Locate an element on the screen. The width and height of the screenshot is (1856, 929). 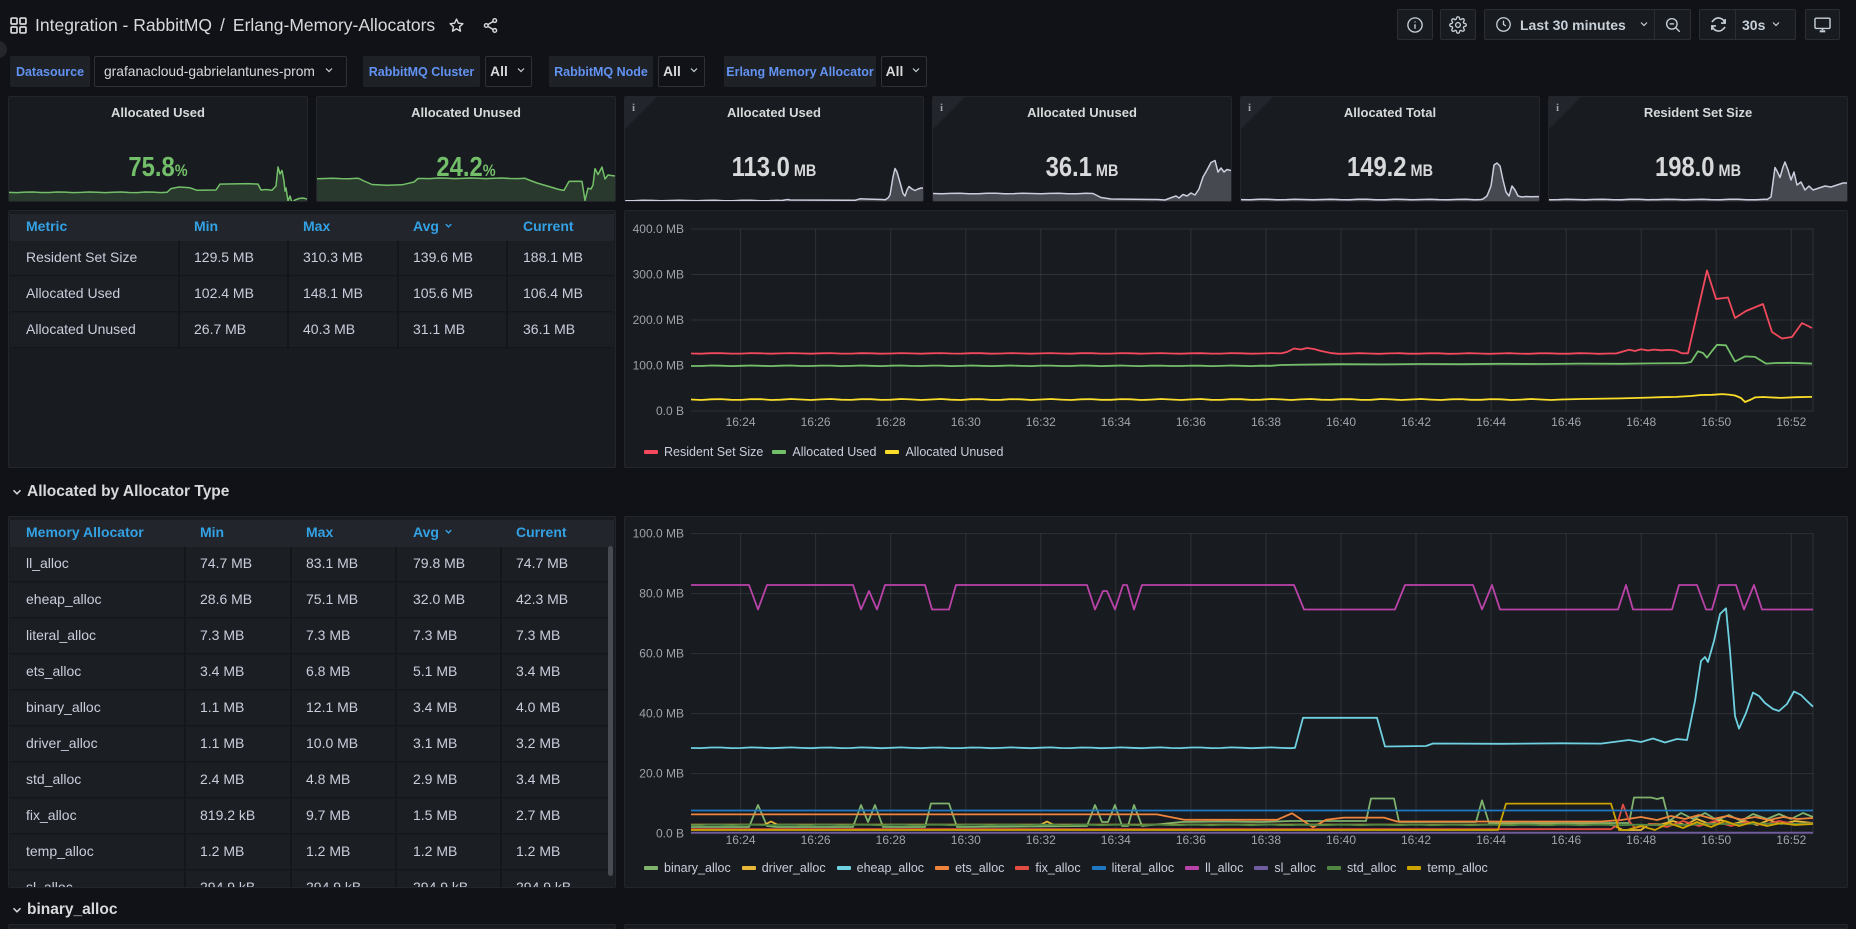
svg-text: 60.0 MB is located at coordinates (661, 654).